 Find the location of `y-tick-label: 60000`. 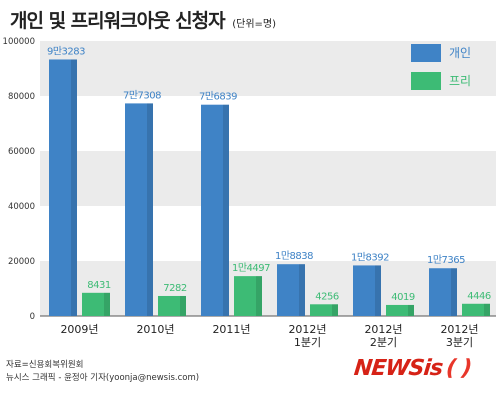

y-tick-label: 60000 is located at coordinates (21, 152).